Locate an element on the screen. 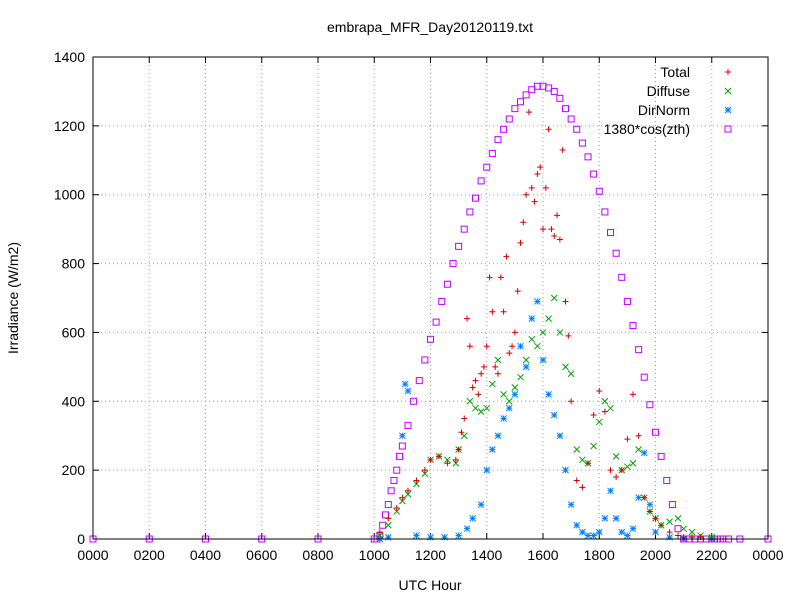 The image size is (800, 600). x-tick-label: 2200 is located at coordinates (711, 555).